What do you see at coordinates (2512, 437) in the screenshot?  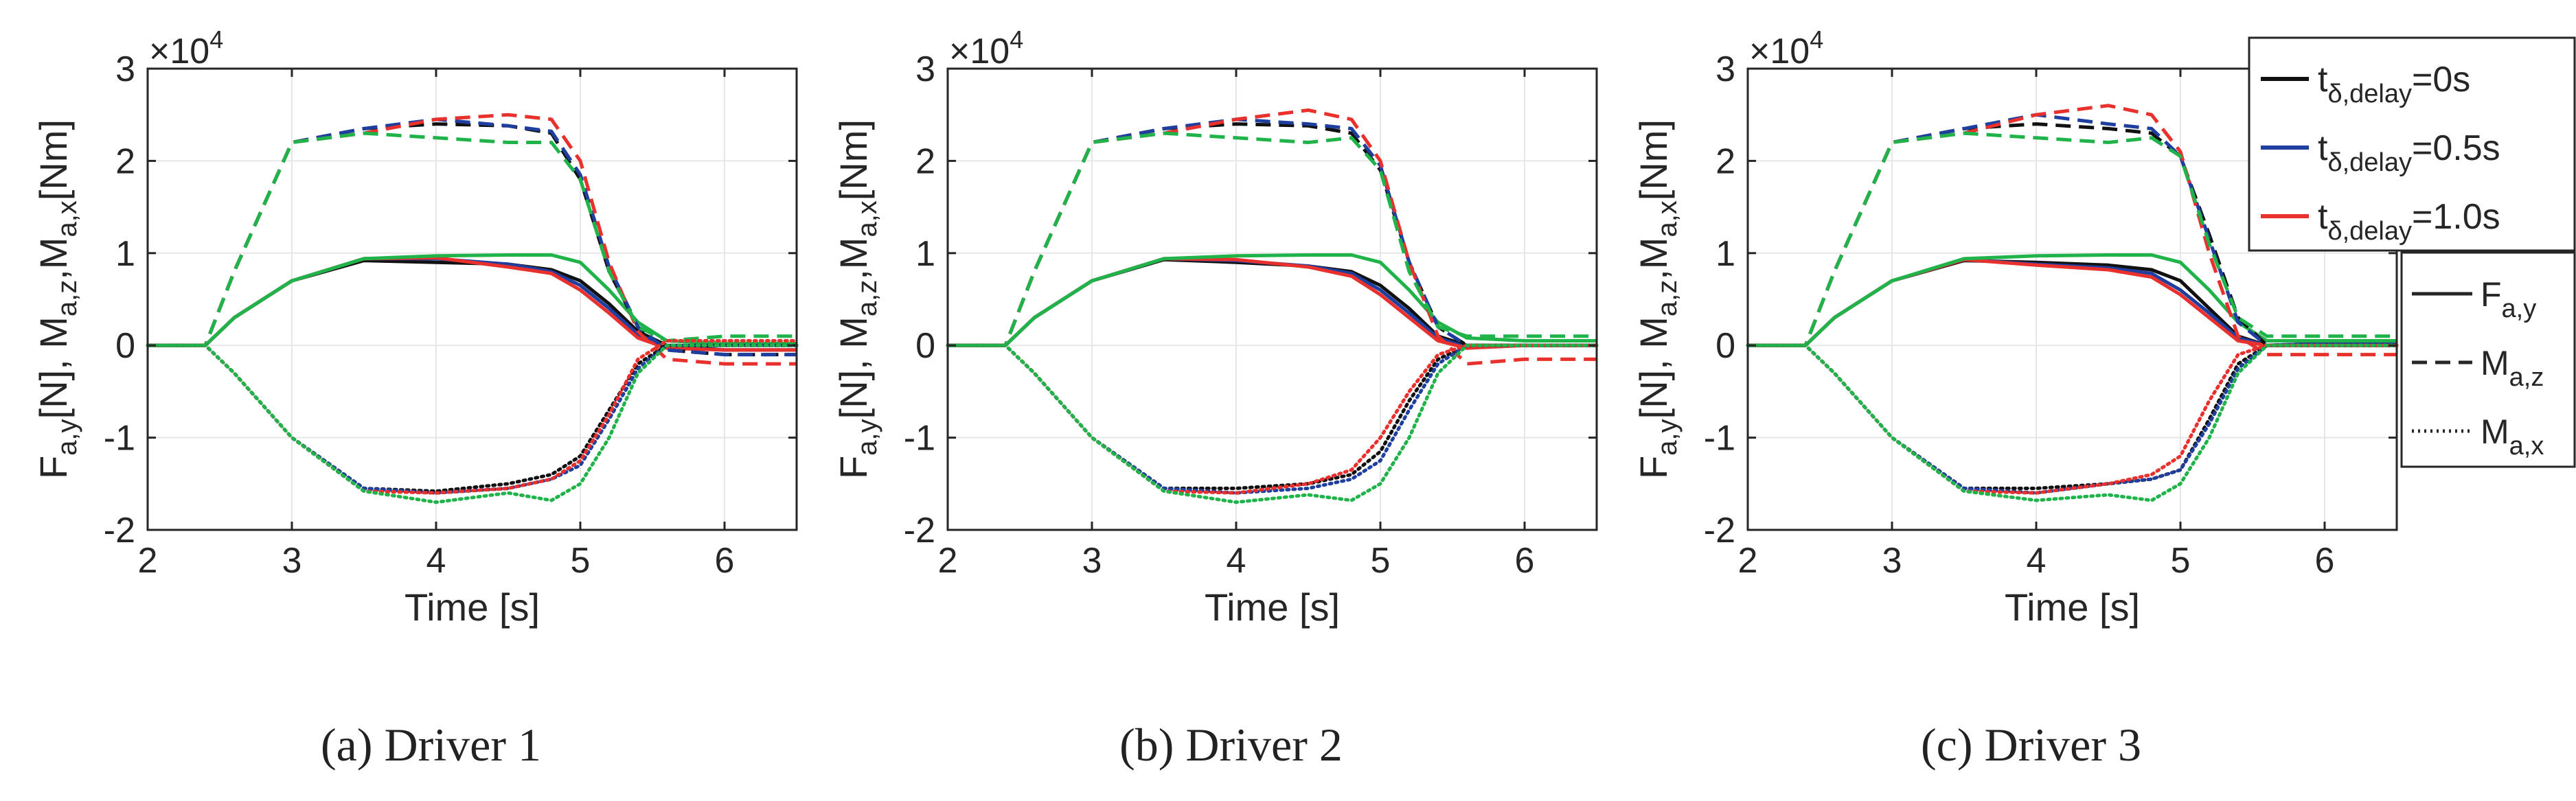 I see `legend-style-label-3: Ma,x` at bounding box center [2512, 437].